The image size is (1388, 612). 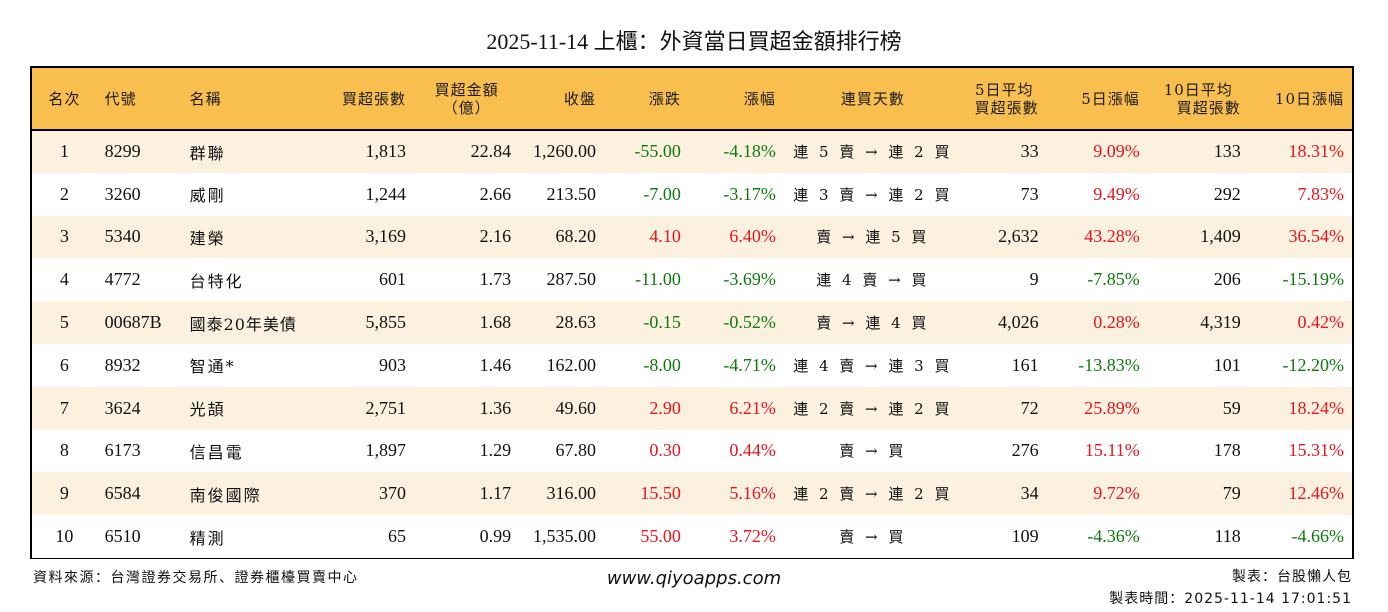 What do you see at coordinates (565, 151) in the screenshot?
I see `cell-close: 1,260.00` at bounding box center [565, 151].